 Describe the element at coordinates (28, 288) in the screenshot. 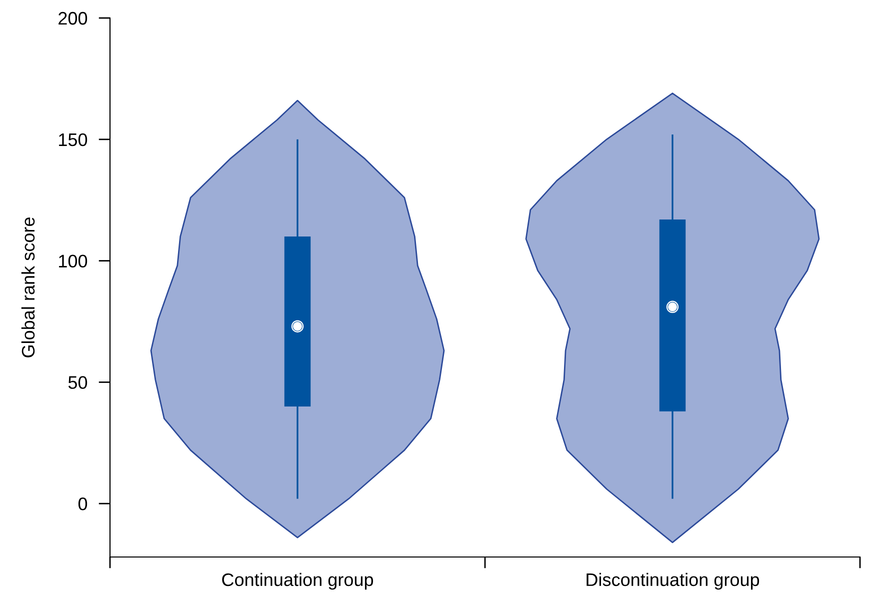

I see `y-axis-title: Global rank score` at that location.